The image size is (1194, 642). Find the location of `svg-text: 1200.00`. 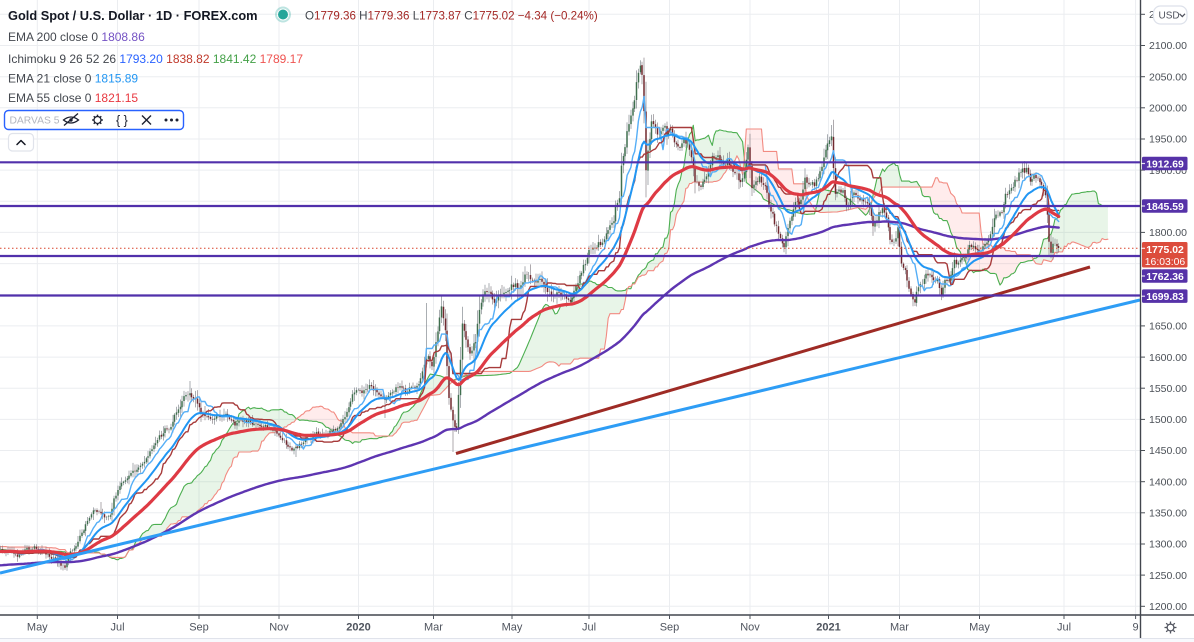

svg-text: 1200.00 is located at coordinates (1168, 607).